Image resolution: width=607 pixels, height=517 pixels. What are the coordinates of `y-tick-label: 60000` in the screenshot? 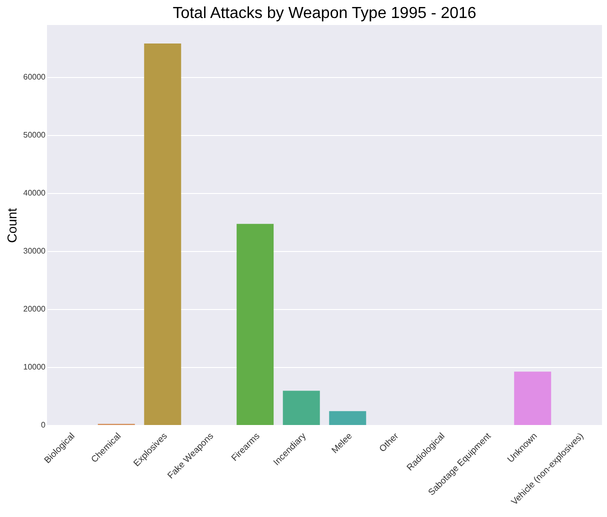 It's located at (34, 77).